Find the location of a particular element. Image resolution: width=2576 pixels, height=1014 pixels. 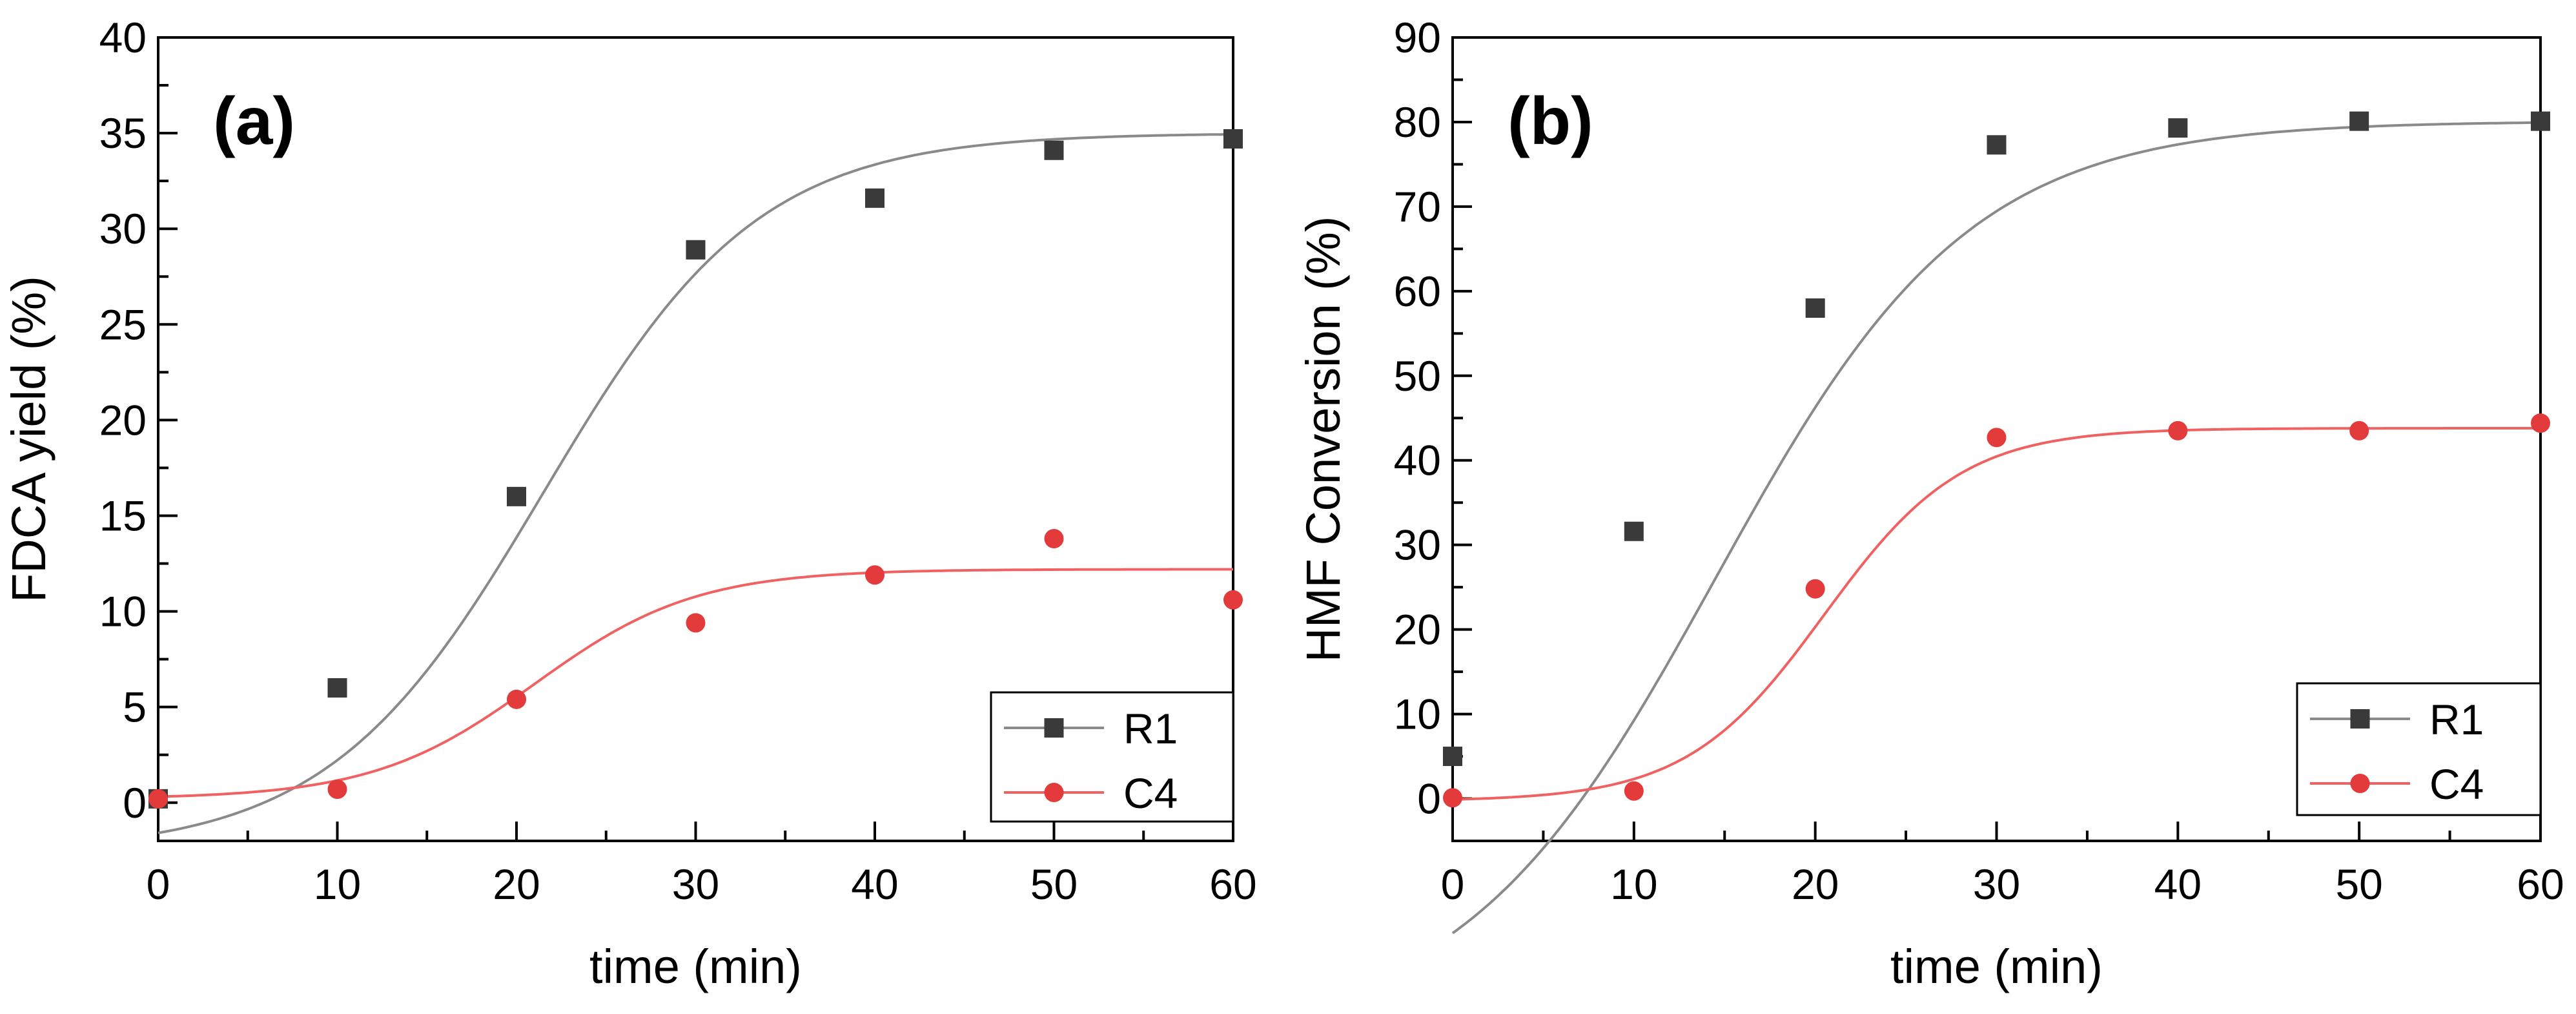

y-tick-label: 90 is located at coordinates (1418, 37).